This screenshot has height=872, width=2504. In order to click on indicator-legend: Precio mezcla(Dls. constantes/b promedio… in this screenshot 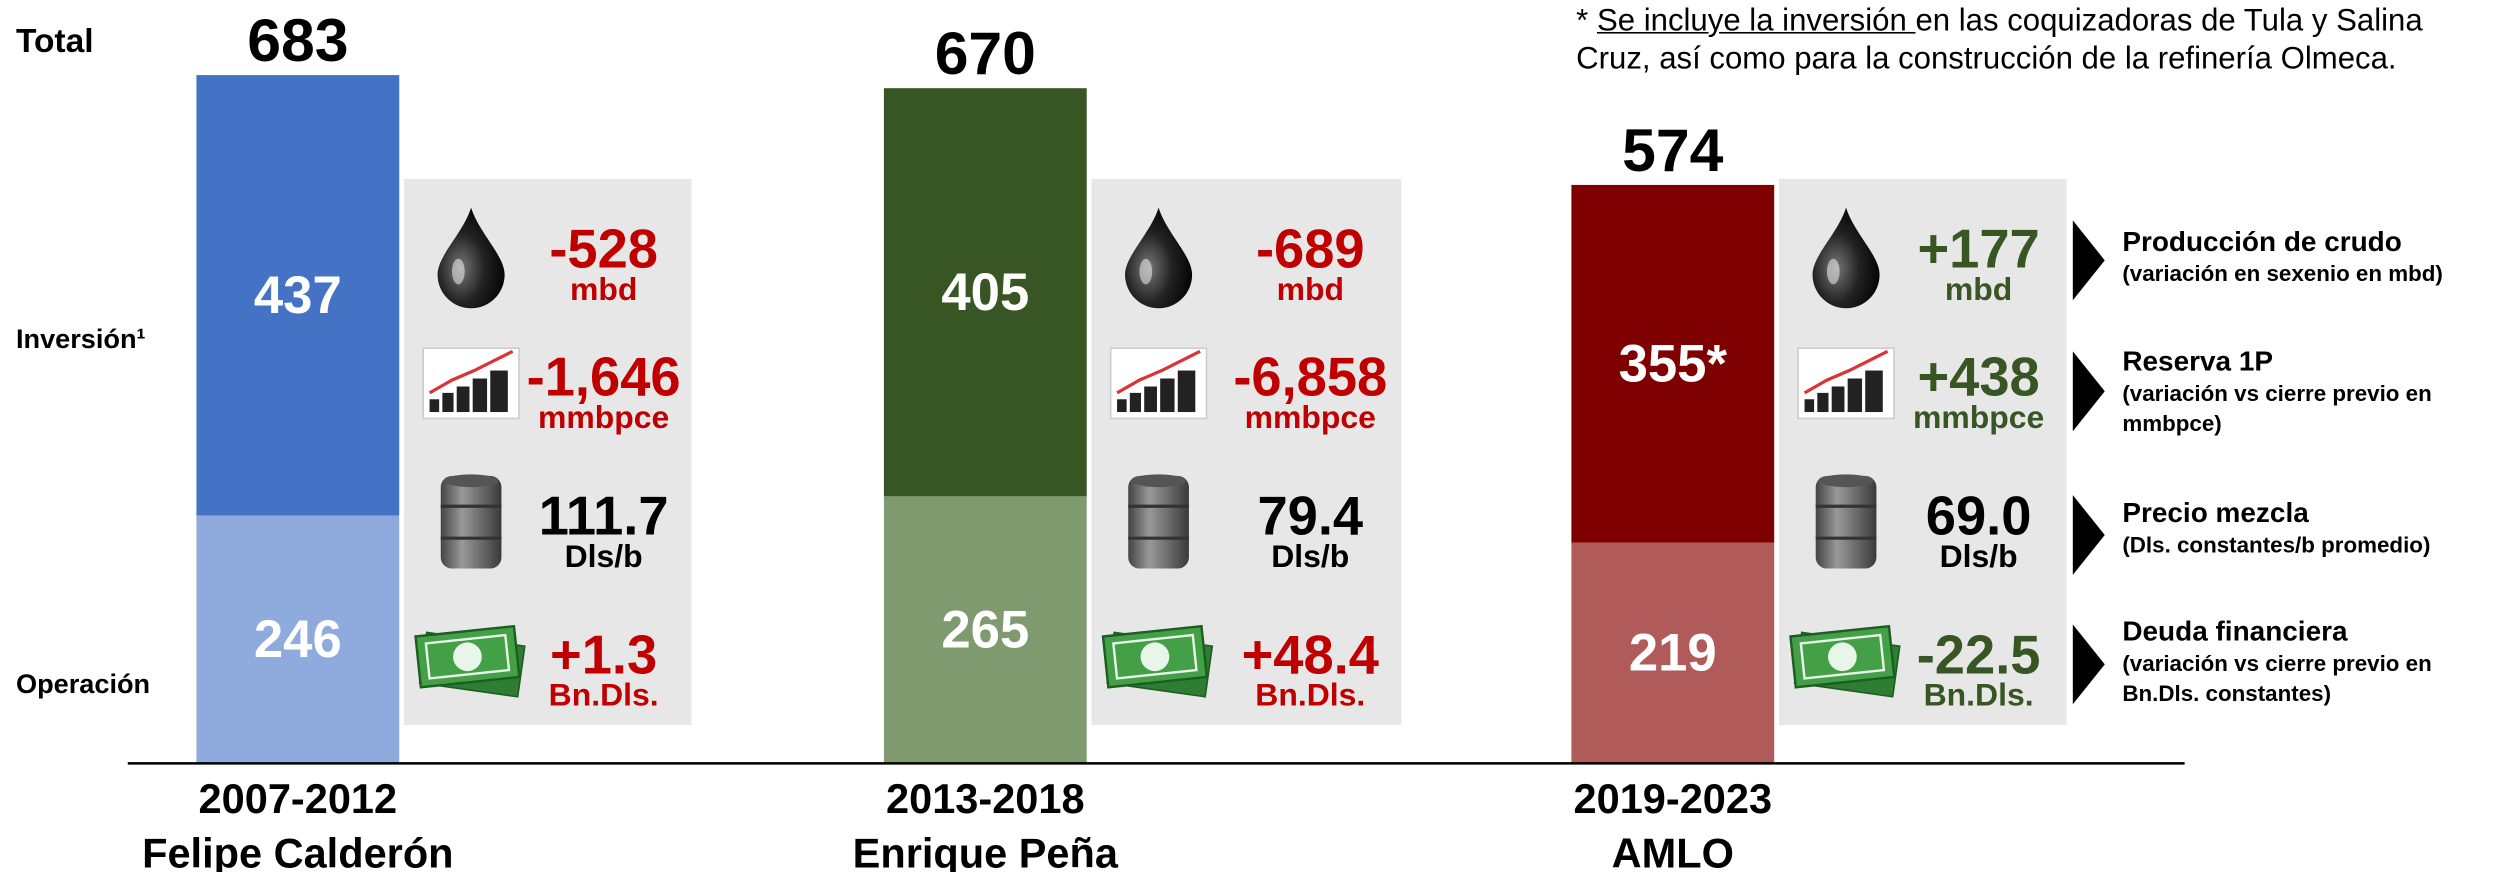, I will do `click(2313, 527)`.